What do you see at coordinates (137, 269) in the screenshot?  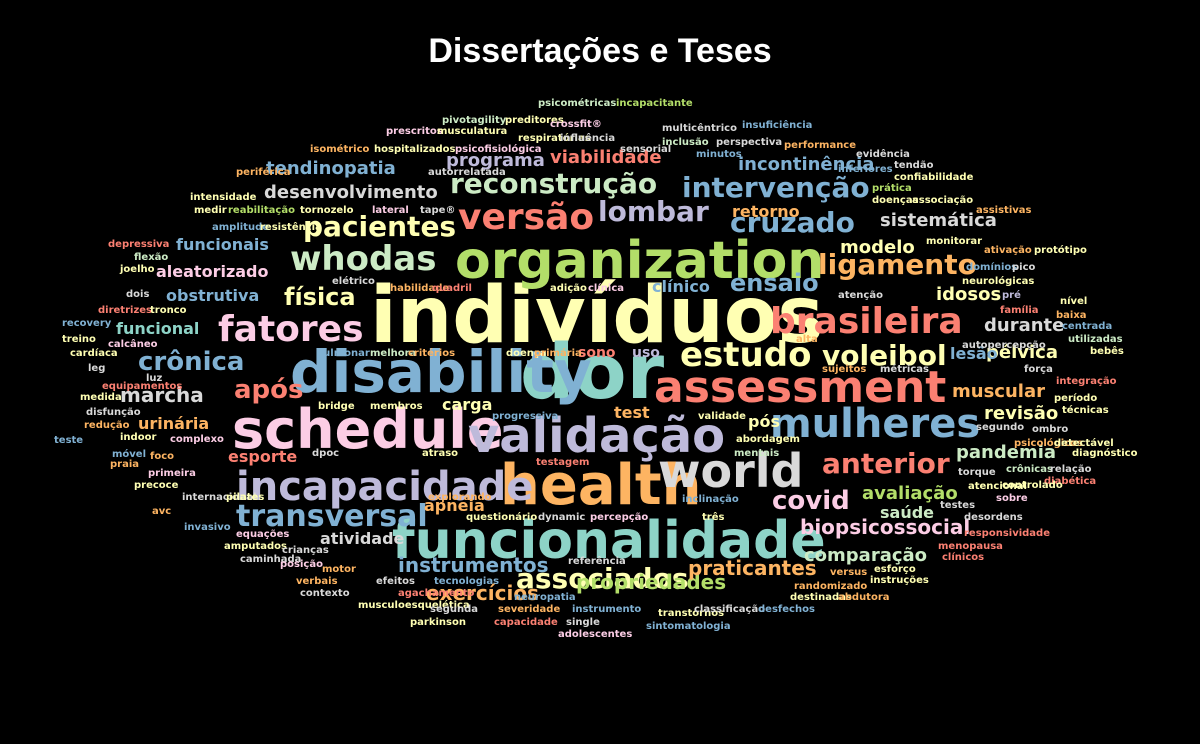 I see `cloud-word: joelho` at bounding box center [137, 269].